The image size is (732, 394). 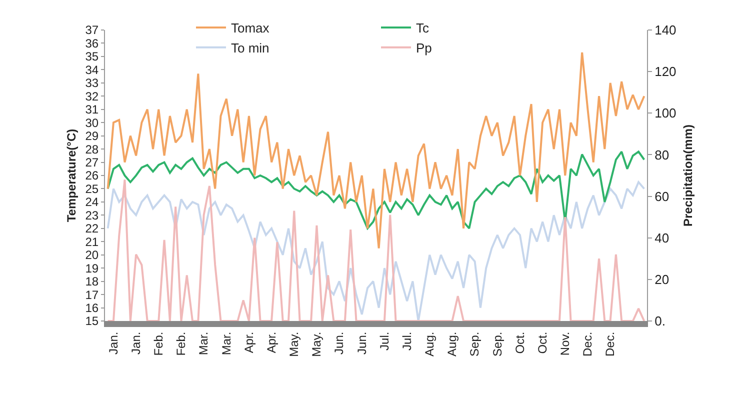 What do you see at coordinates (92, 175) in the screenshot?
I see `y-tick-label: 26` at bounding box center [92, 175].